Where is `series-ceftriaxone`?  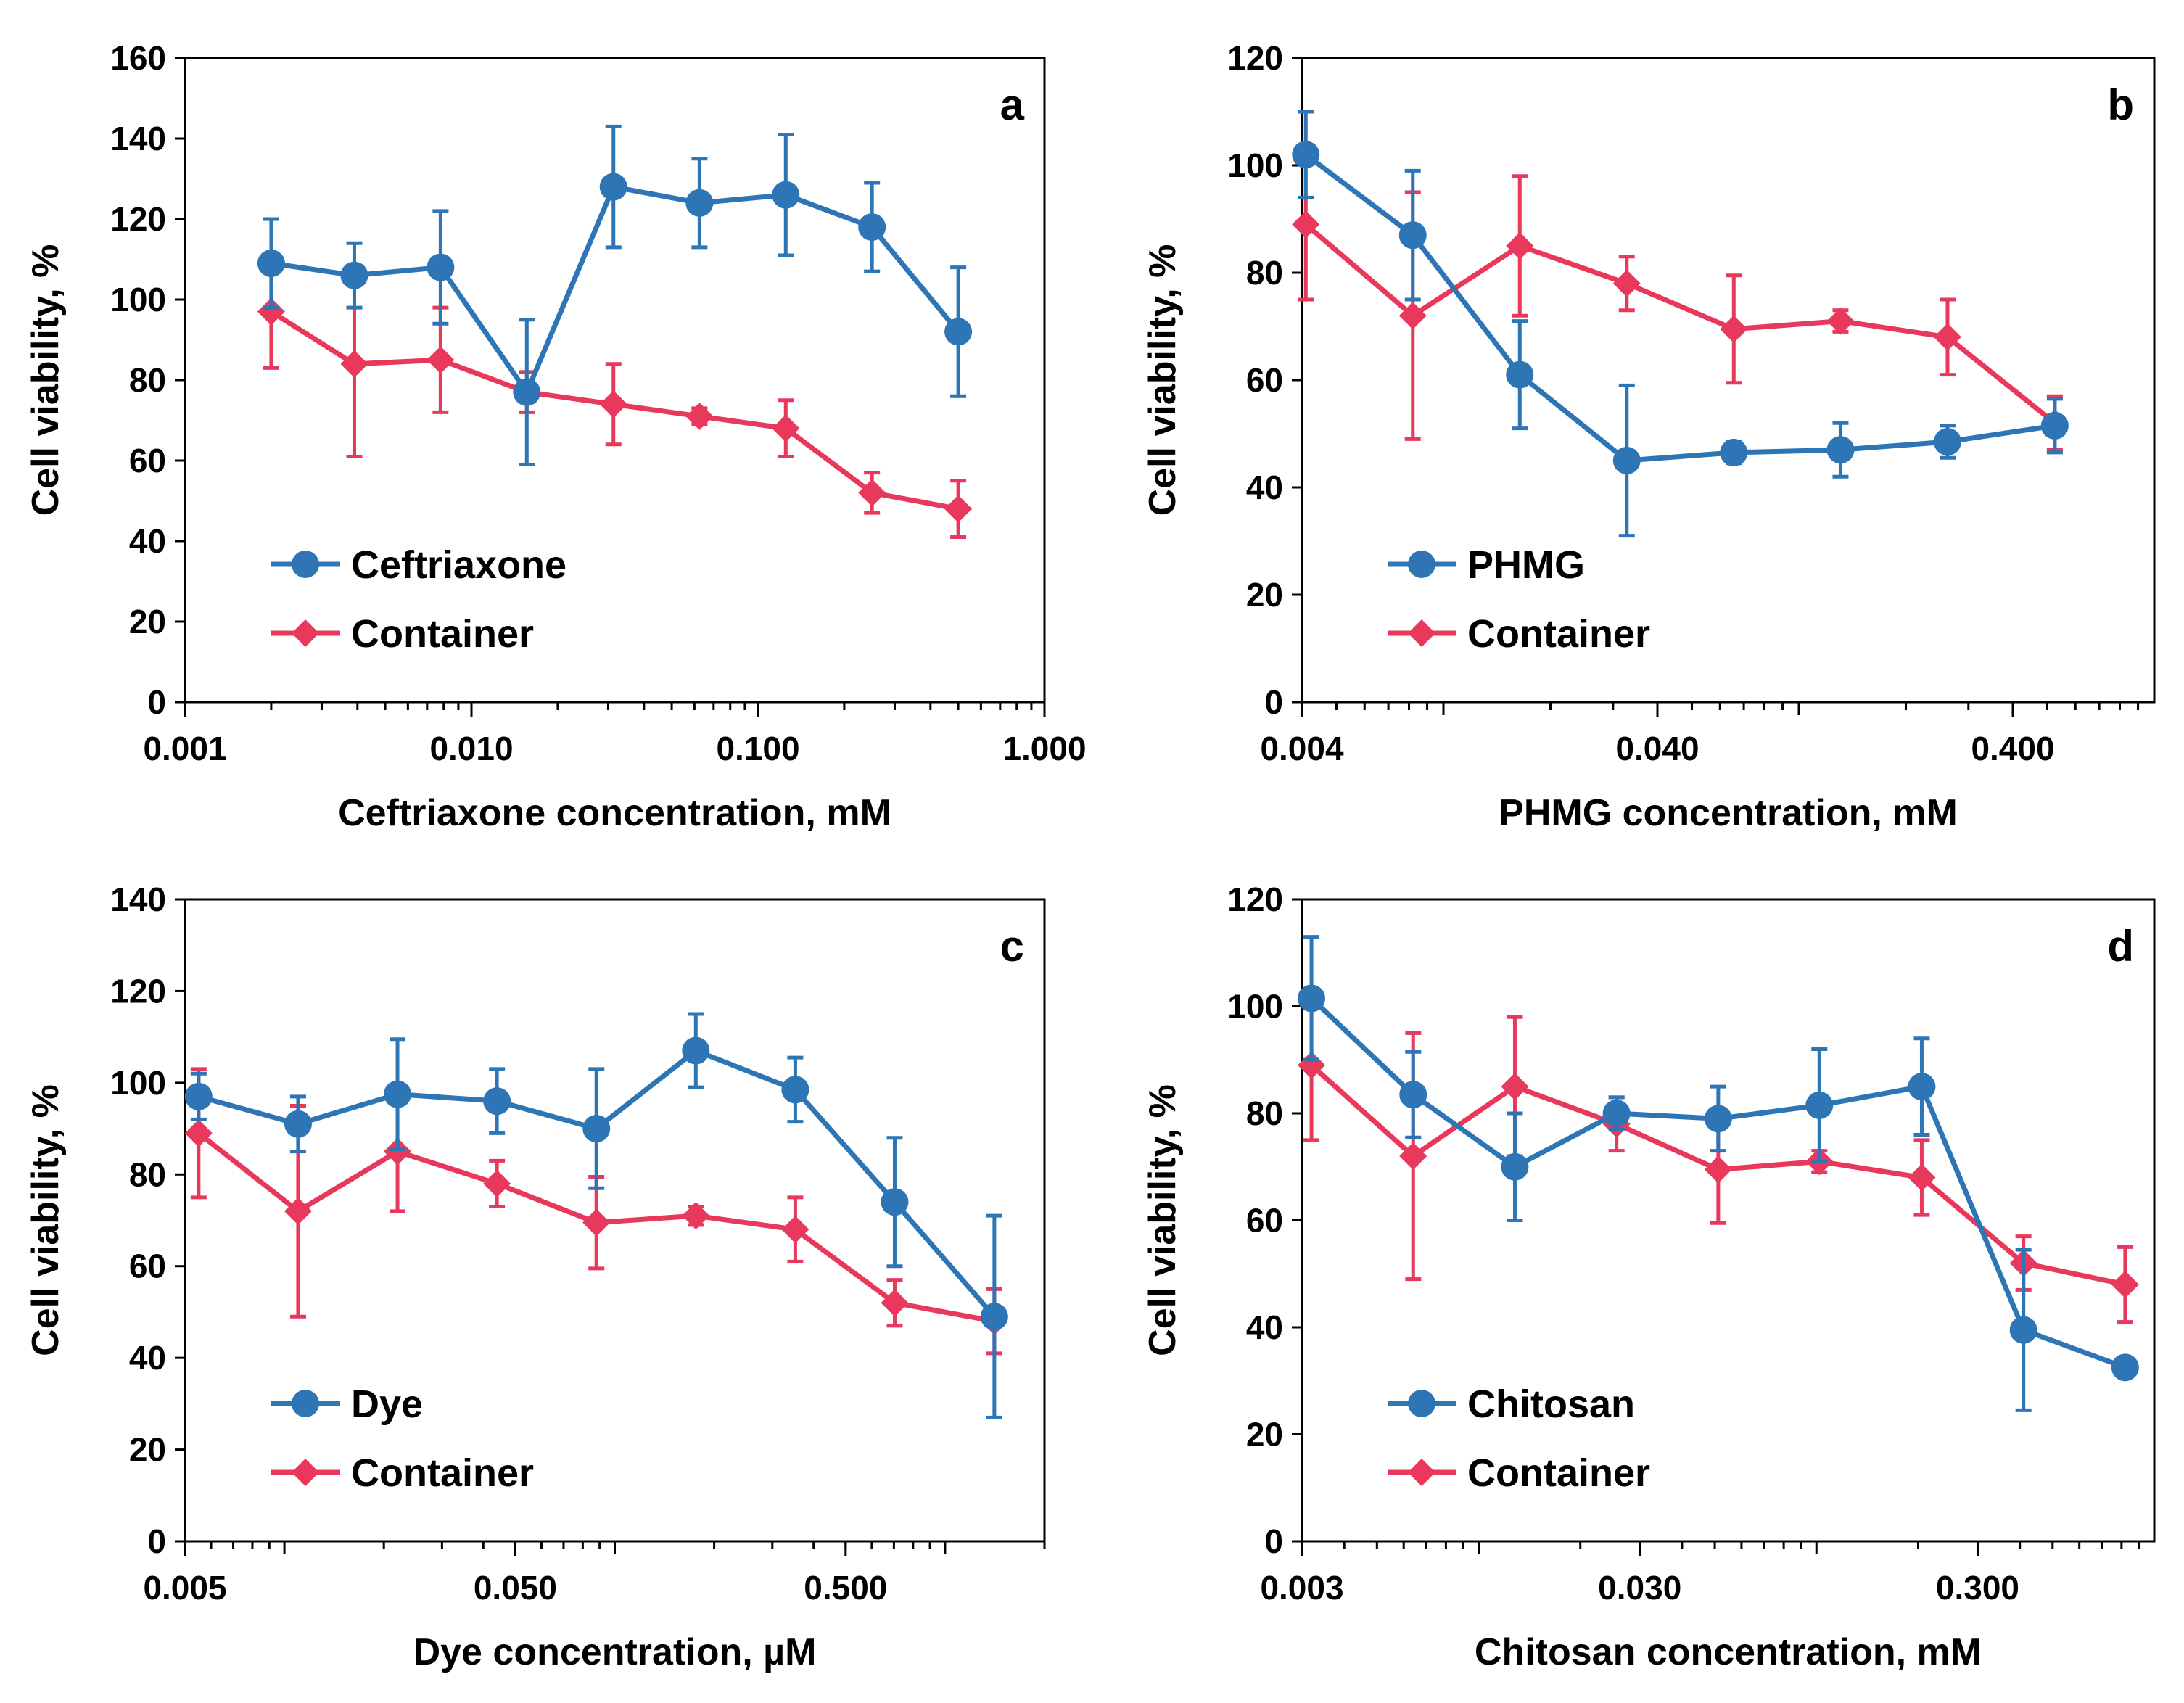 series-ceftriaxone is located at coordinates (615, 295).